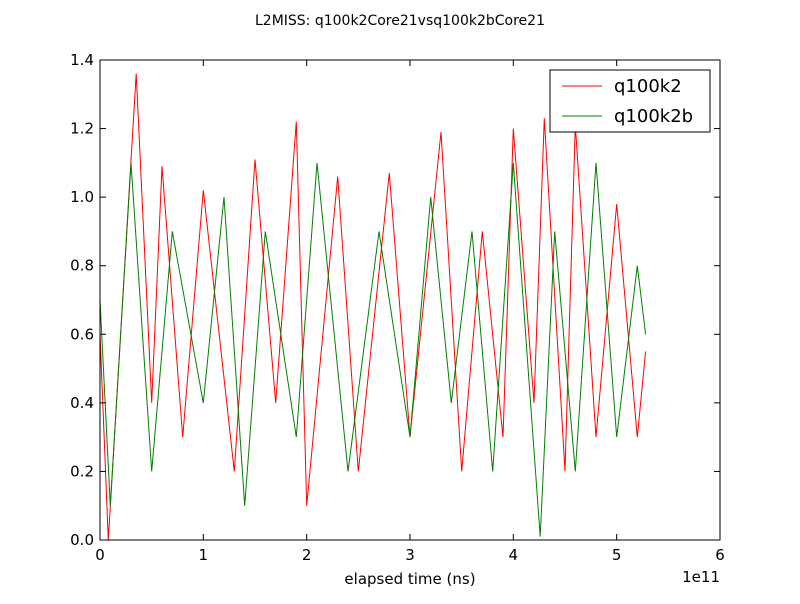 This screenshot has height=604, width=800. I want to click on x-tick-label: 1, so click(204, 555).